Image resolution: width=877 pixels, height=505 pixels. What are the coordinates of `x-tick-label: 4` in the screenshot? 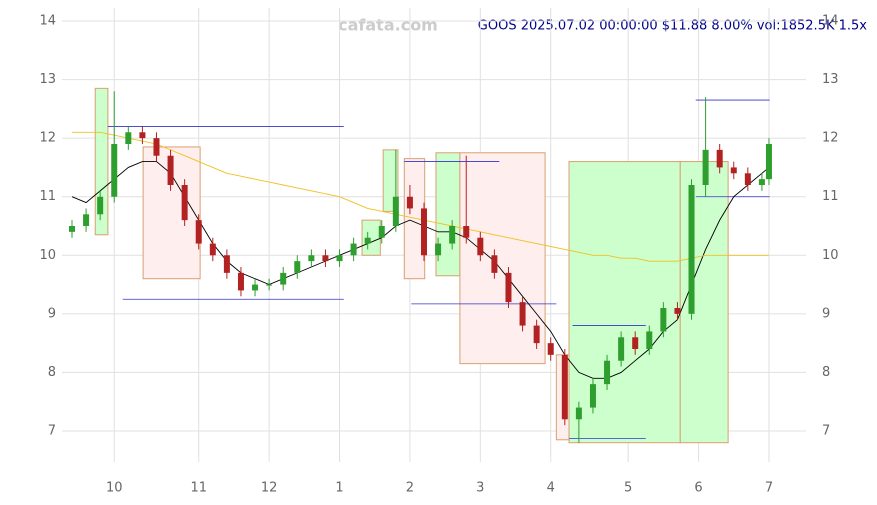 It's located at (551, 488).